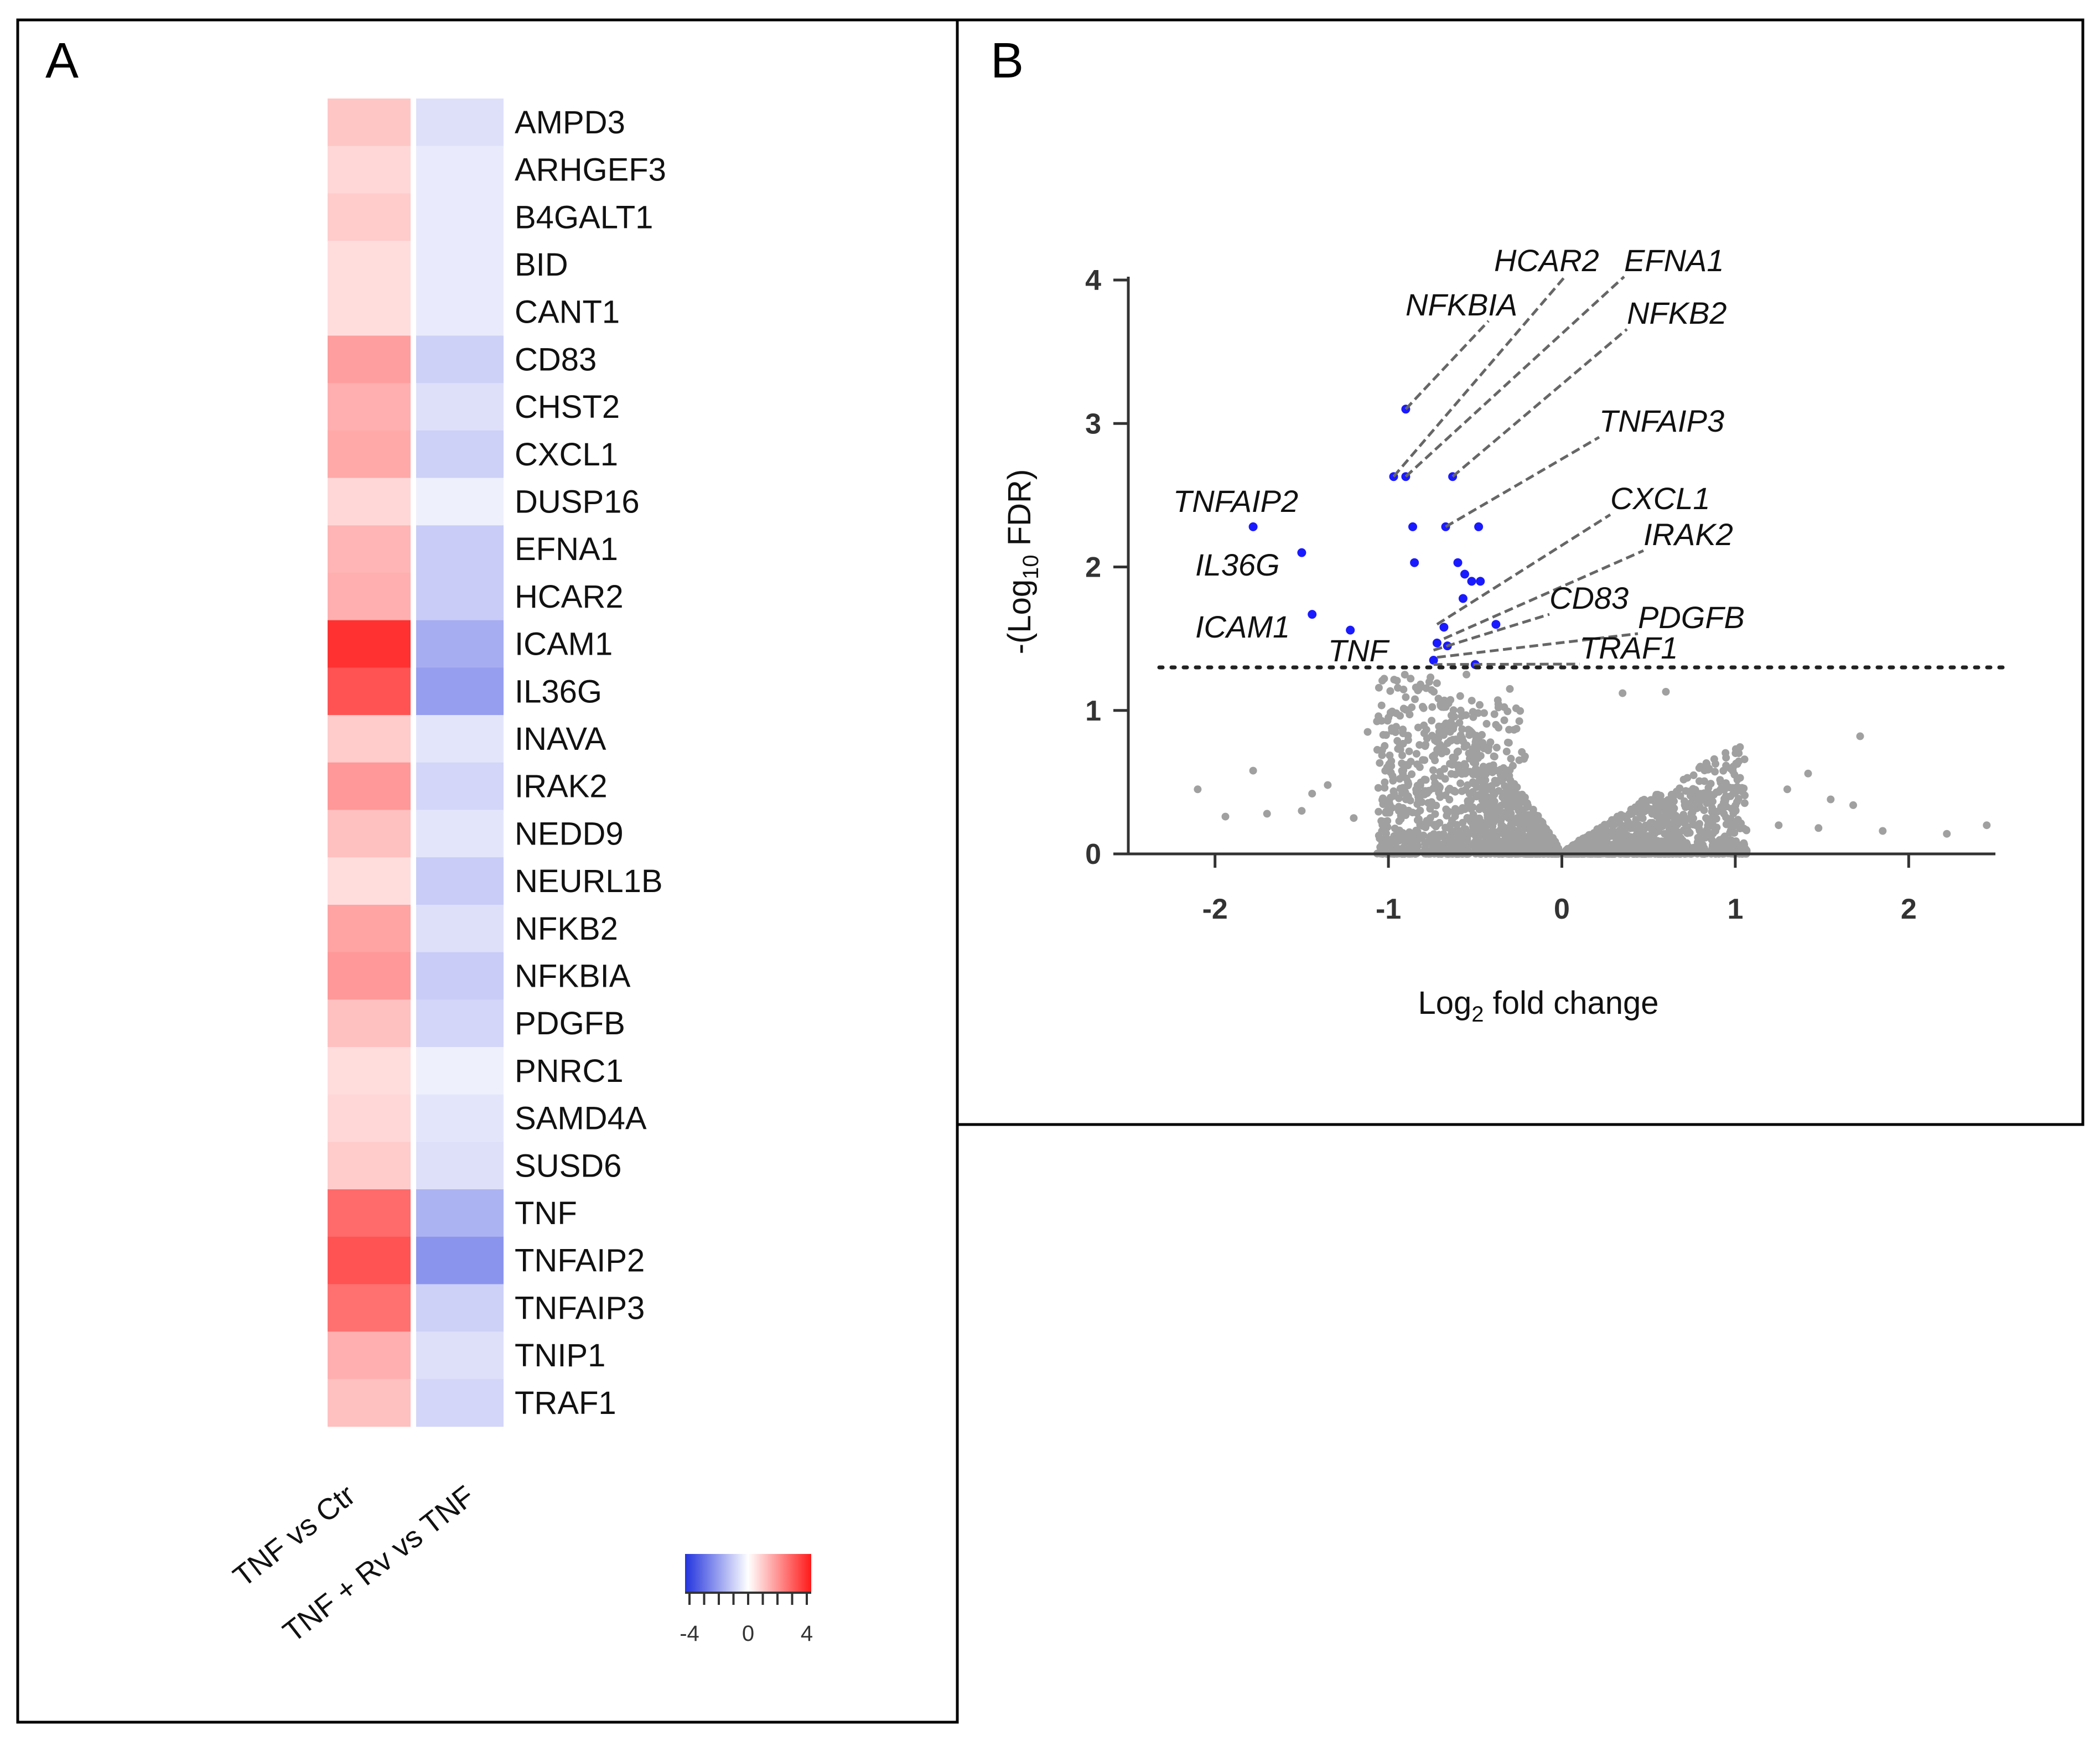  What do you see at coordinates (460, 1023) in the screenshot?
I see `heatmap-cell-pdgfb-col2` at bounding box center [460, 1023].